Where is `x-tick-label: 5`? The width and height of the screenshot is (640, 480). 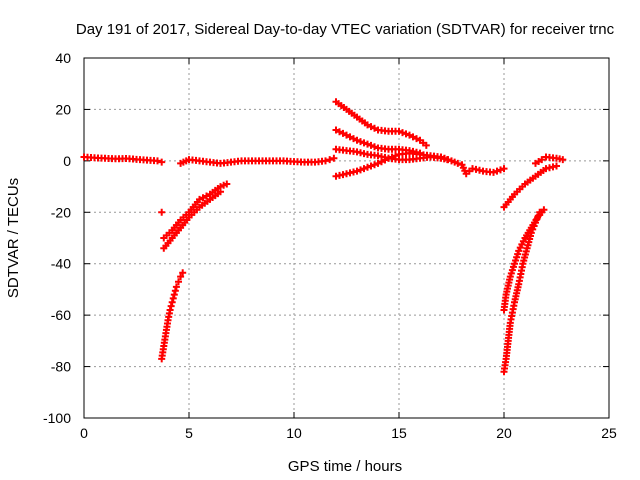 x-tick-label: 5 is located at coordinates (189, 433).